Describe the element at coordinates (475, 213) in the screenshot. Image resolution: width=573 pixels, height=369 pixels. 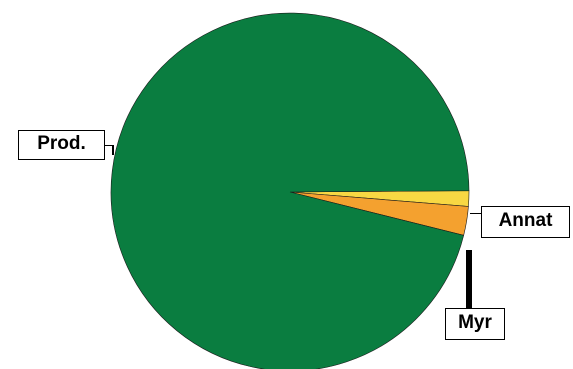
I see `annat-leader-line` at that location.